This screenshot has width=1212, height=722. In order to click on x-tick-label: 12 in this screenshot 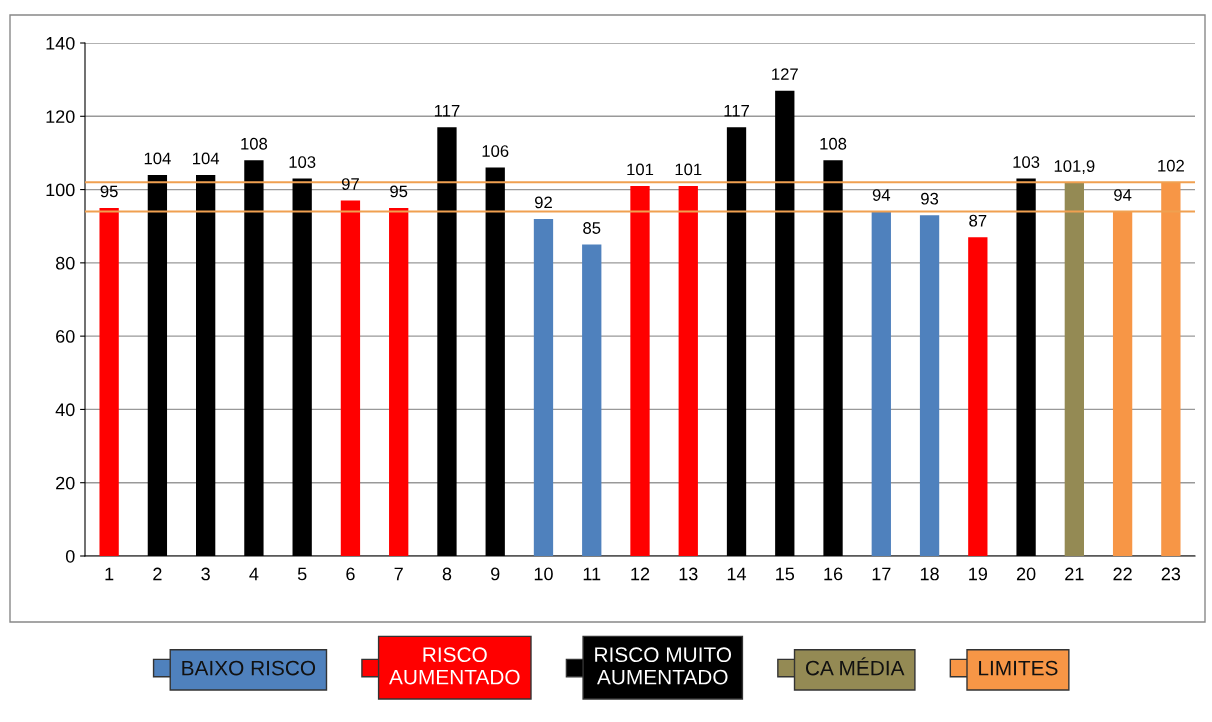, I will do `click(640, 574)`.